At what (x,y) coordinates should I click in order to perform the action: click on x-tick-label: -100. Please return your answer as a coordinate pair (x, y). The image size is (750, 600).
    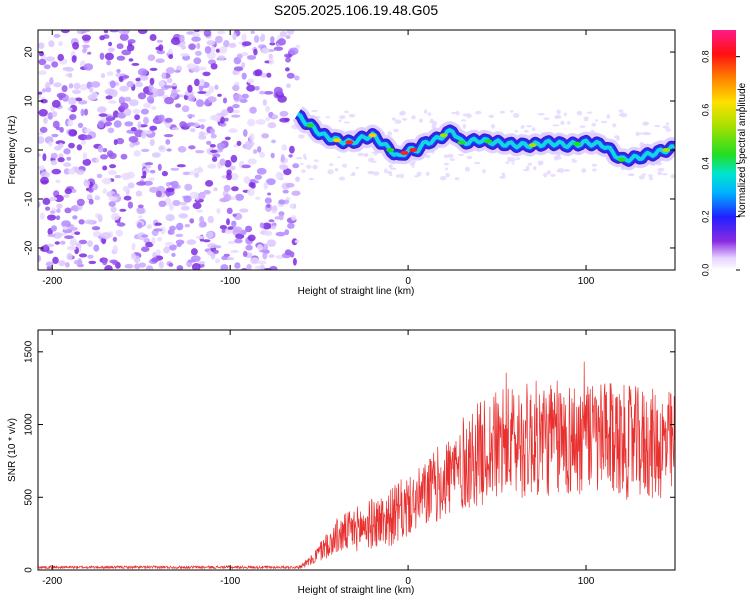
    Looking at the image, I should click on (230, 281).